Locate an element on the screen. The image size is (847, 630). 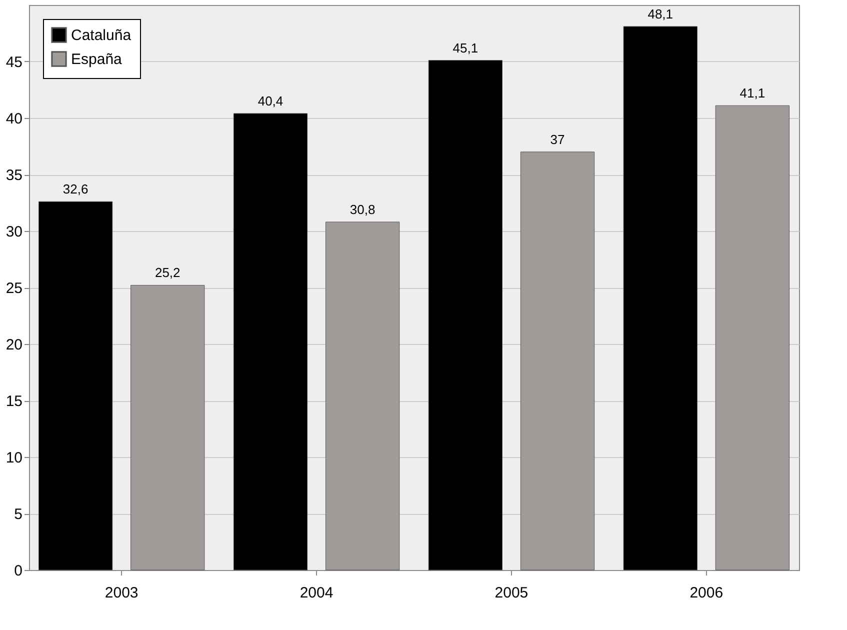
x-tick-label: 2004 is located at coordinates (317, 593).